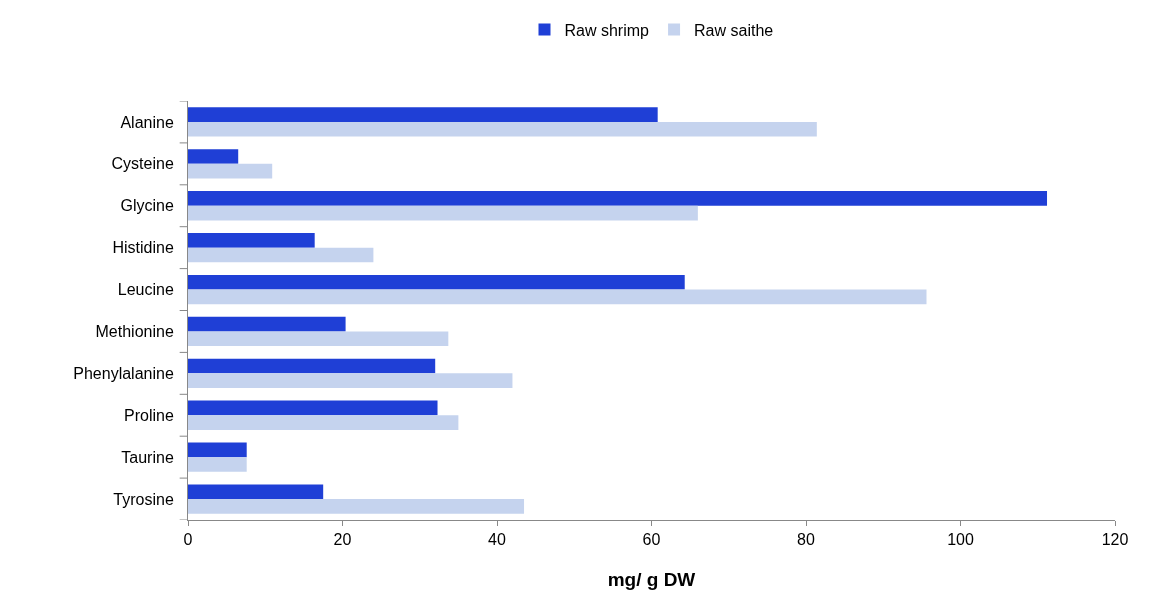 Image resolution: width=1172 pixels, height=615 pixels. What do you see at coordinates (147, 206) in the screenshot?
I see `y-tick-label: Glycine` at bounding box center [147, 206].